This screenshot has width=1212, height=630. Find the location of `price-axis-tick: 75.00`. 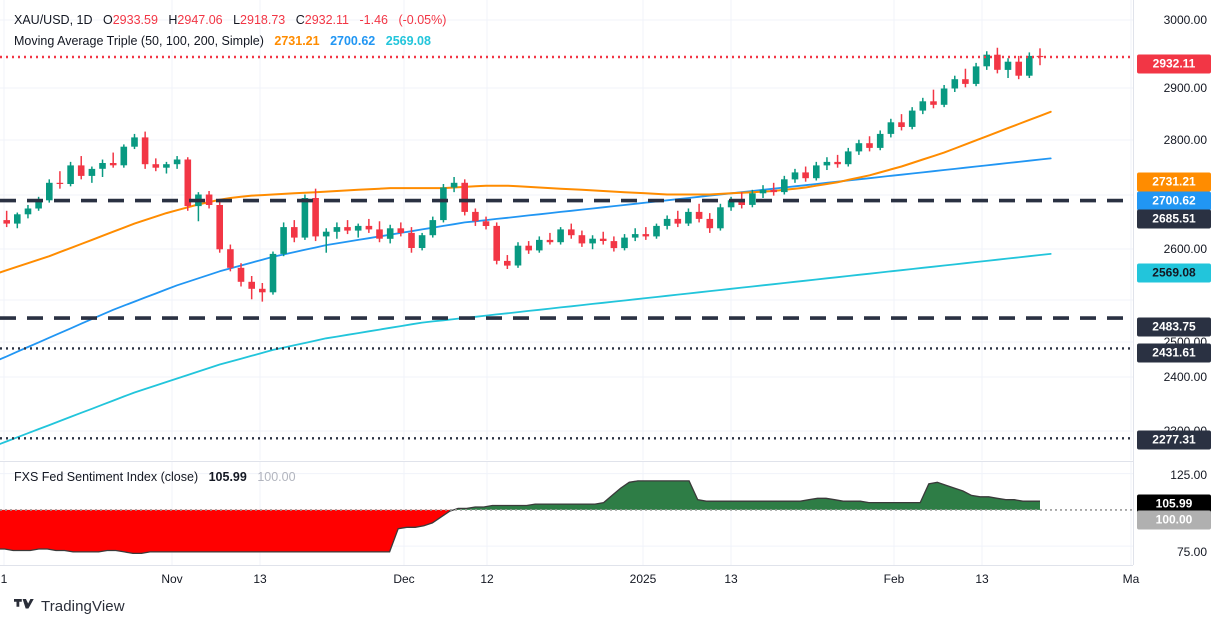

price-axis-tick: 75.00 is located at coordinates (1191, 552).